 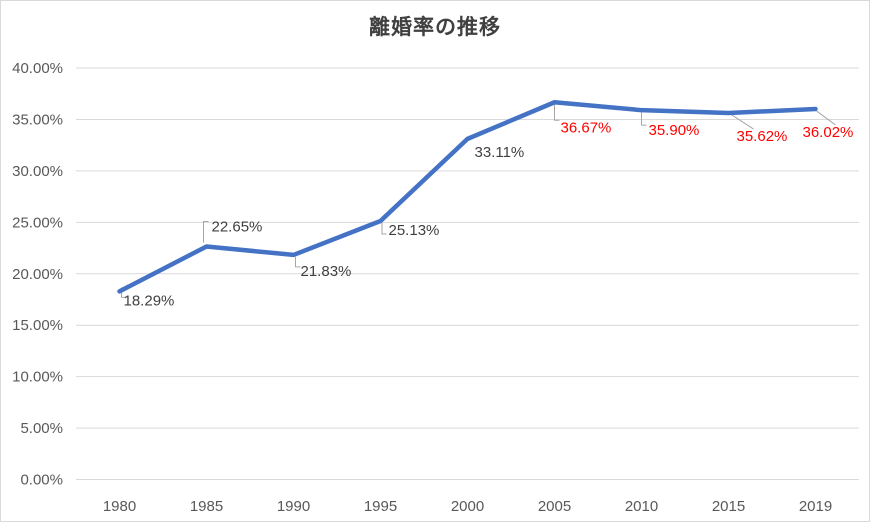 What do you see at coordinates (119, 506) in the screenshot?
I see `x-axis-tick-label: 1980` at bounding box center [119, 506].